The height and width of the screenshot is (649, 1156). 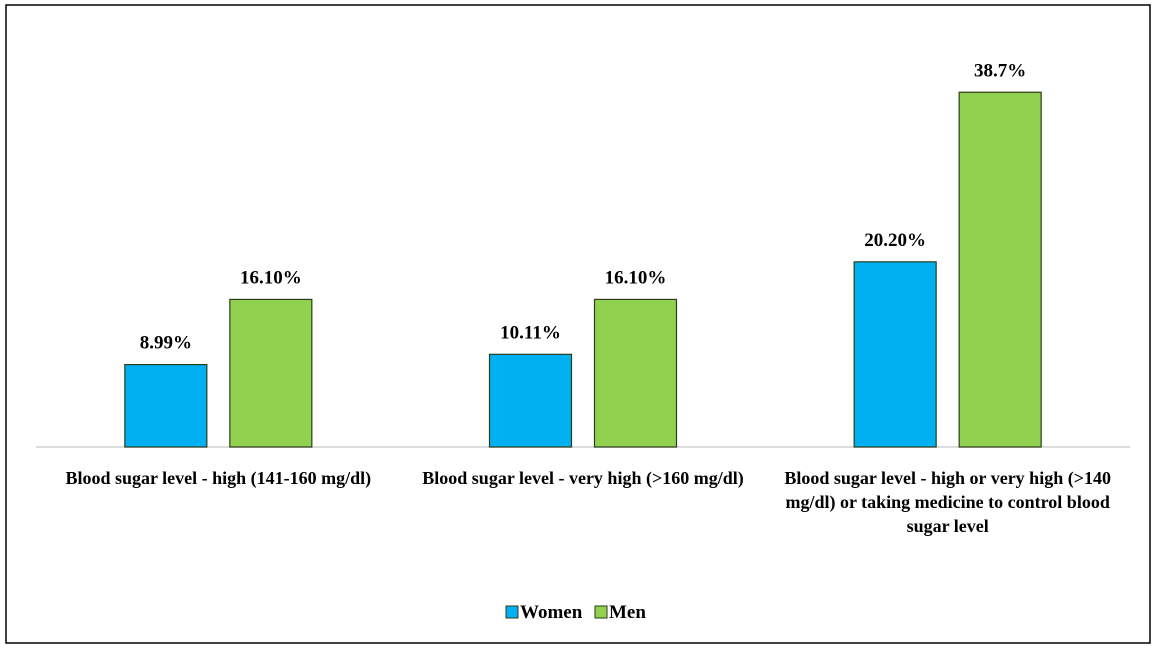 What do you see at coordinates (627, 612) in the screenshot?
I see `legend-label: Men` at bounding box center [627, 612].